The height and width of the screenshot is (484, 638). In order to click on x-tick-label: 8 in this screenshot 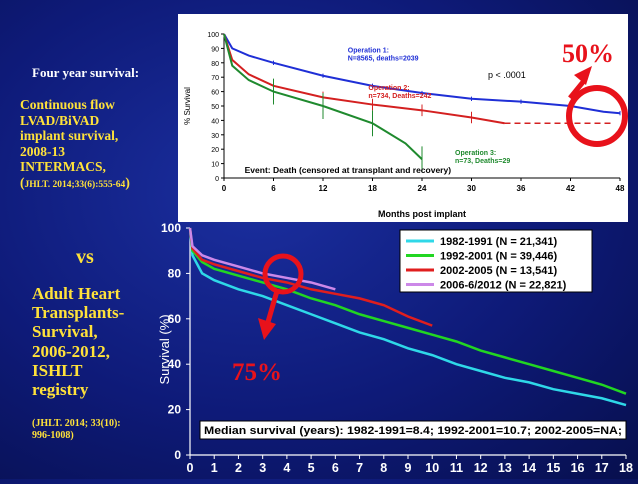, I will do `click(383, 468)`.